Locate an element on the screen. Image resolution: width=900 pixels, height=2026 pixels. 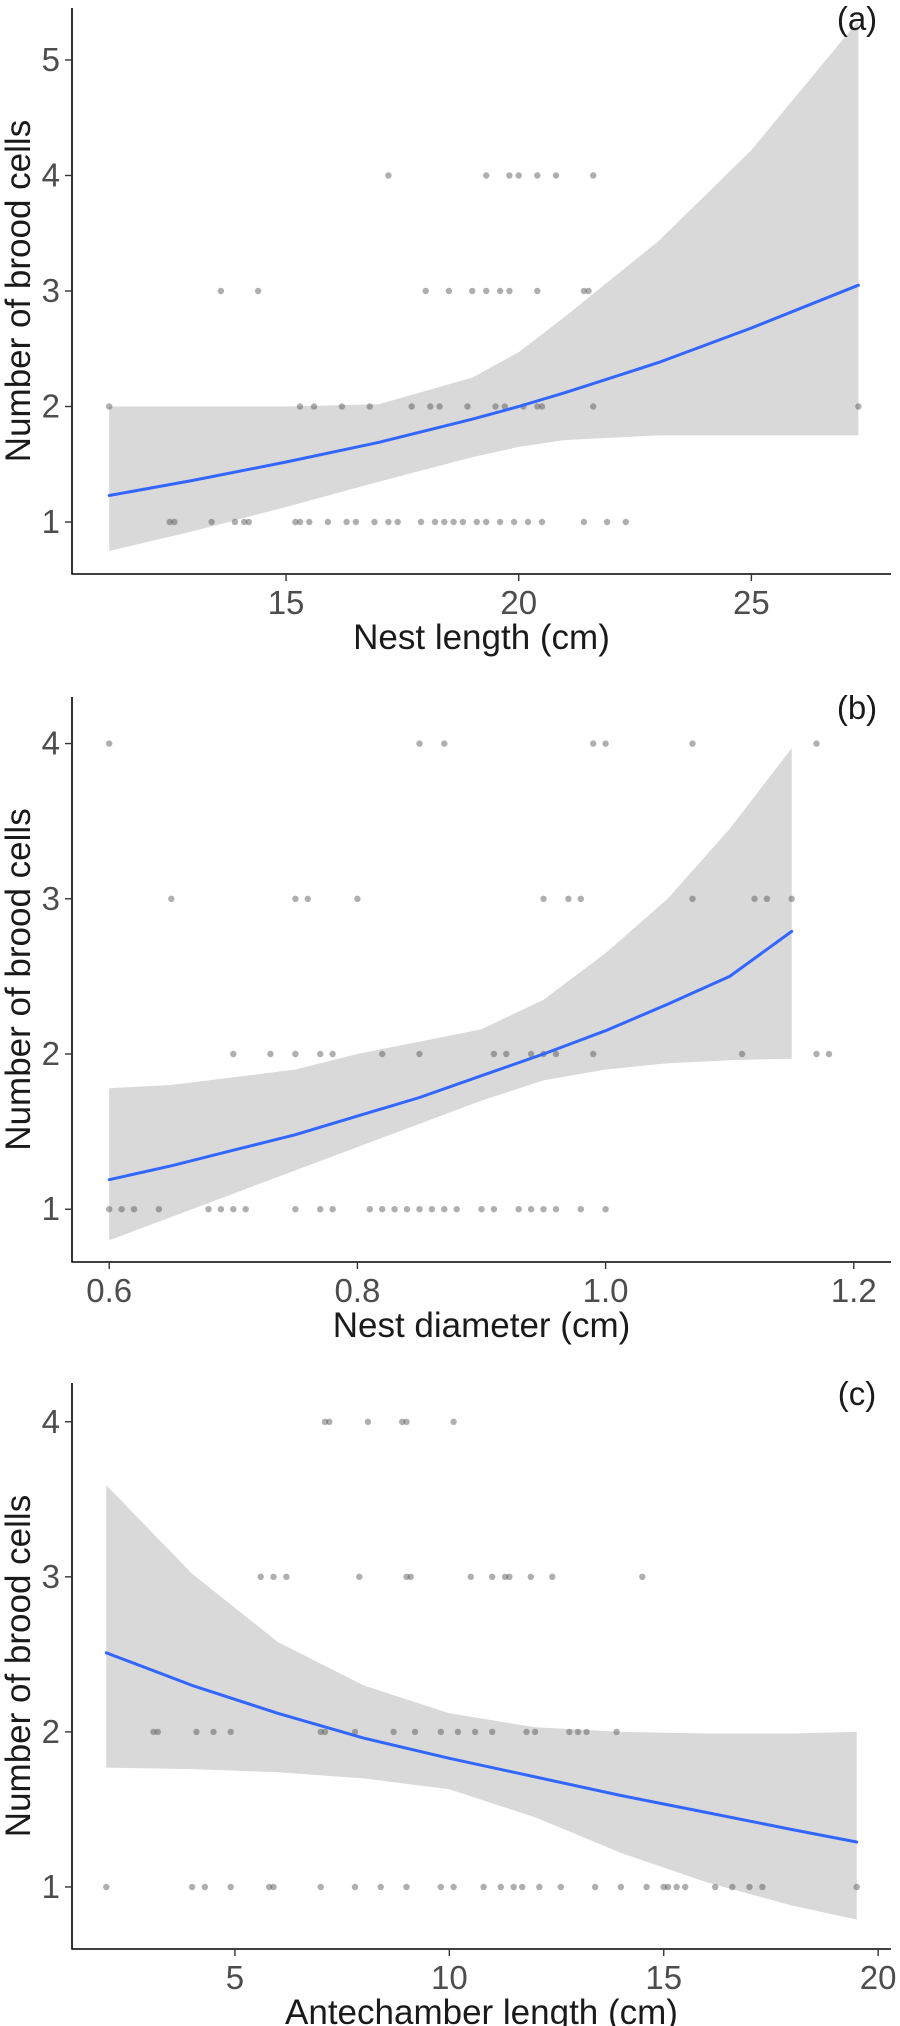
panel-b-ytick-label-3: 4 is located at coordinates (51, 743).